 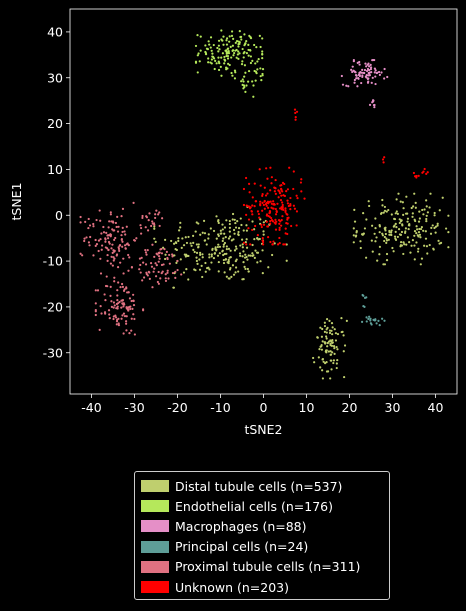 I want to click on legend-label: Macrophages (n=88), so click(x=241, y=526).